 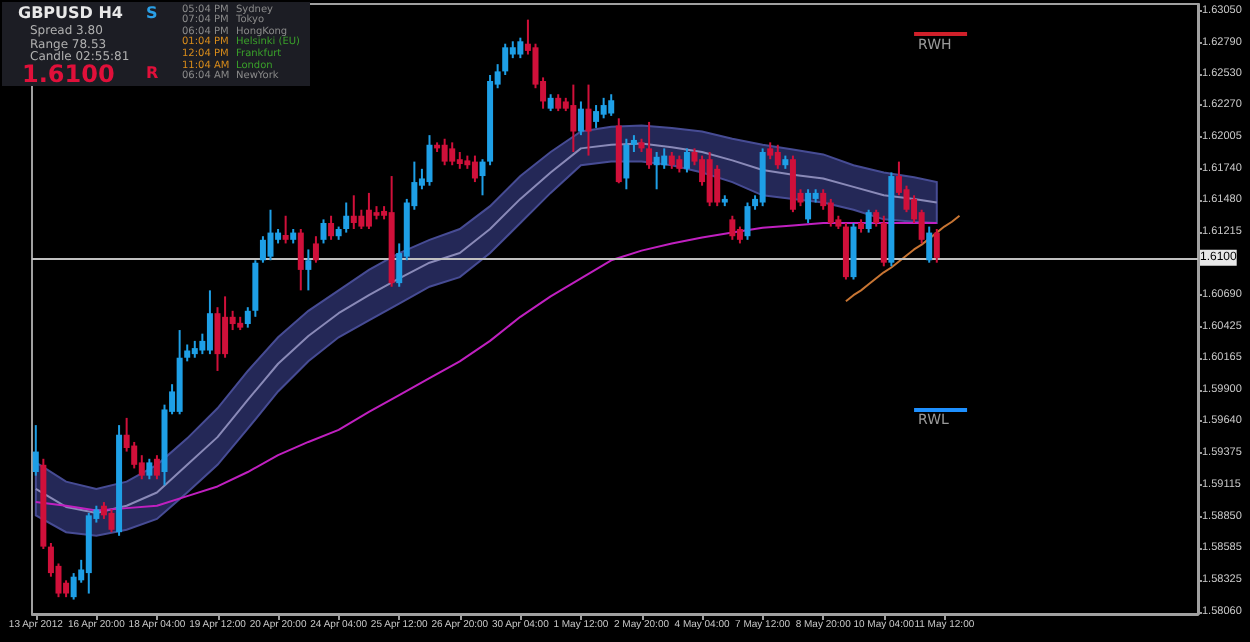 What do you see at coordinates (902, 258) in the screenshot?
I see `line-series` at bounding box center [902, 258].